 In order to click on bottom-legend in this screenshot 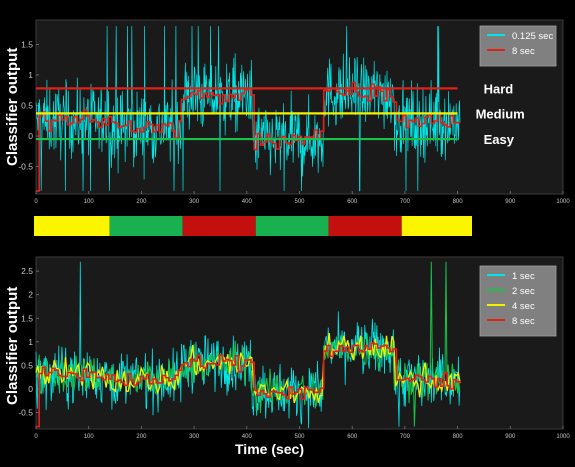, I will do `click(518, 301)`.